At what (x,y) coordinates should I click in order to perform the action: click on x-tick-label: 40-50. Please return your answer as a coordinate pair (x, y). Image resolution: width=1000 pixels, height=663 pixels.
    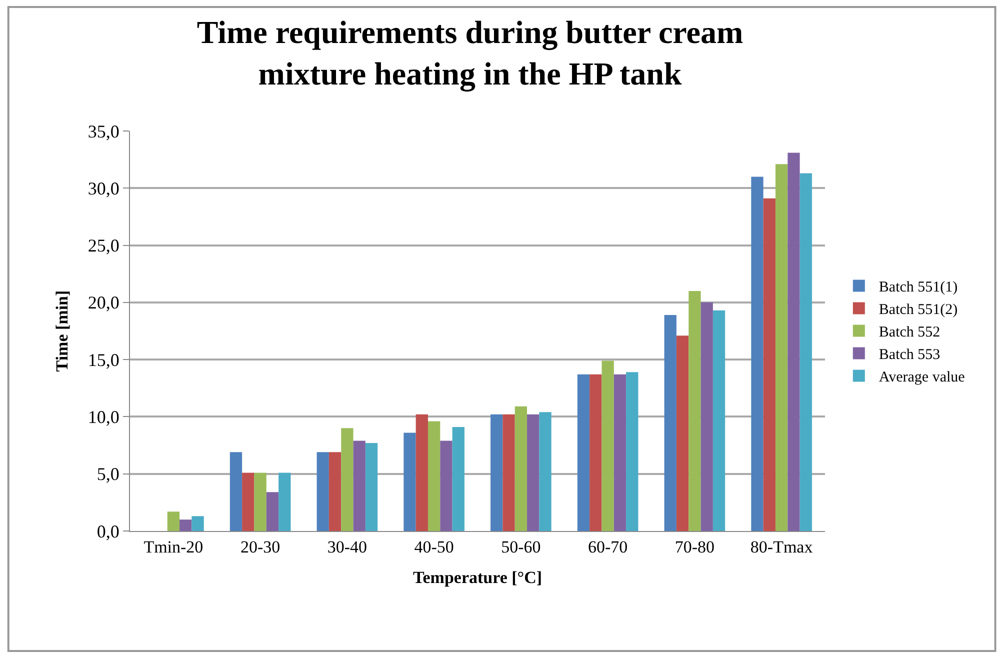
    Looking at the image, I should click on (434, 546).